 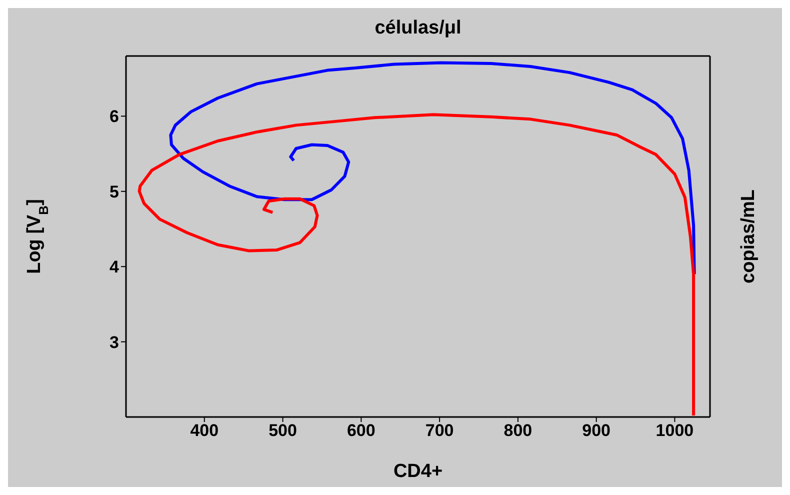 What do you see at coordinates (675, 430) in the screenshot?
I see `x-tick-label: 1000` at bounding box center [675, 430].